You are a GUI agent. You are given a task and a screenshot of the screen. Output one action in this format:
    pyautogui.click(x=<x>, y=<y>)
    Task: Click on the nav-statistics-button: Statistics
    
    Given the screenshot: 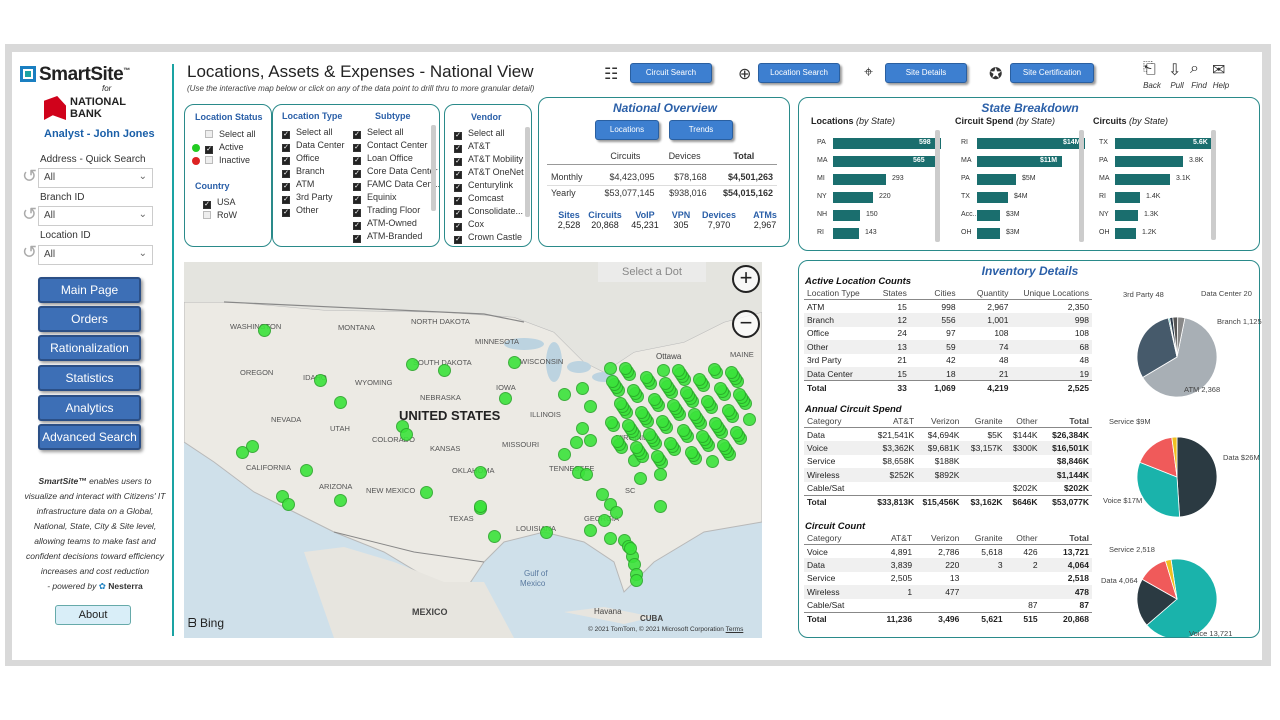 What is the action you would take?
    pyautogui.click(x=89, y=378)
    